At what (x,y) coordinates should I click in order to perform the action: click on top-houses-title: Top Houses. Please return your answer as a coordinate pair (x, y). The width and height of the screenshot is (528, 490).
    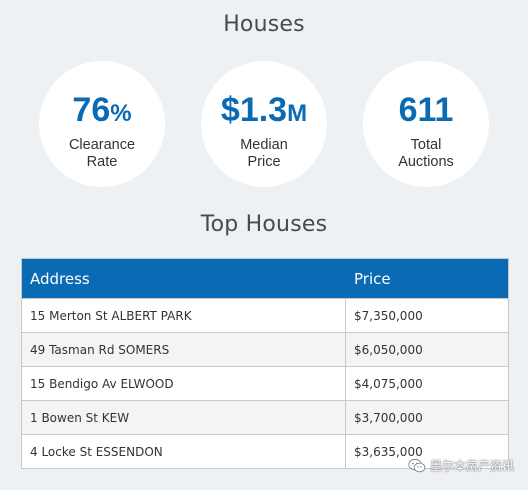
    Looking at the image, I should click on (264, 224).